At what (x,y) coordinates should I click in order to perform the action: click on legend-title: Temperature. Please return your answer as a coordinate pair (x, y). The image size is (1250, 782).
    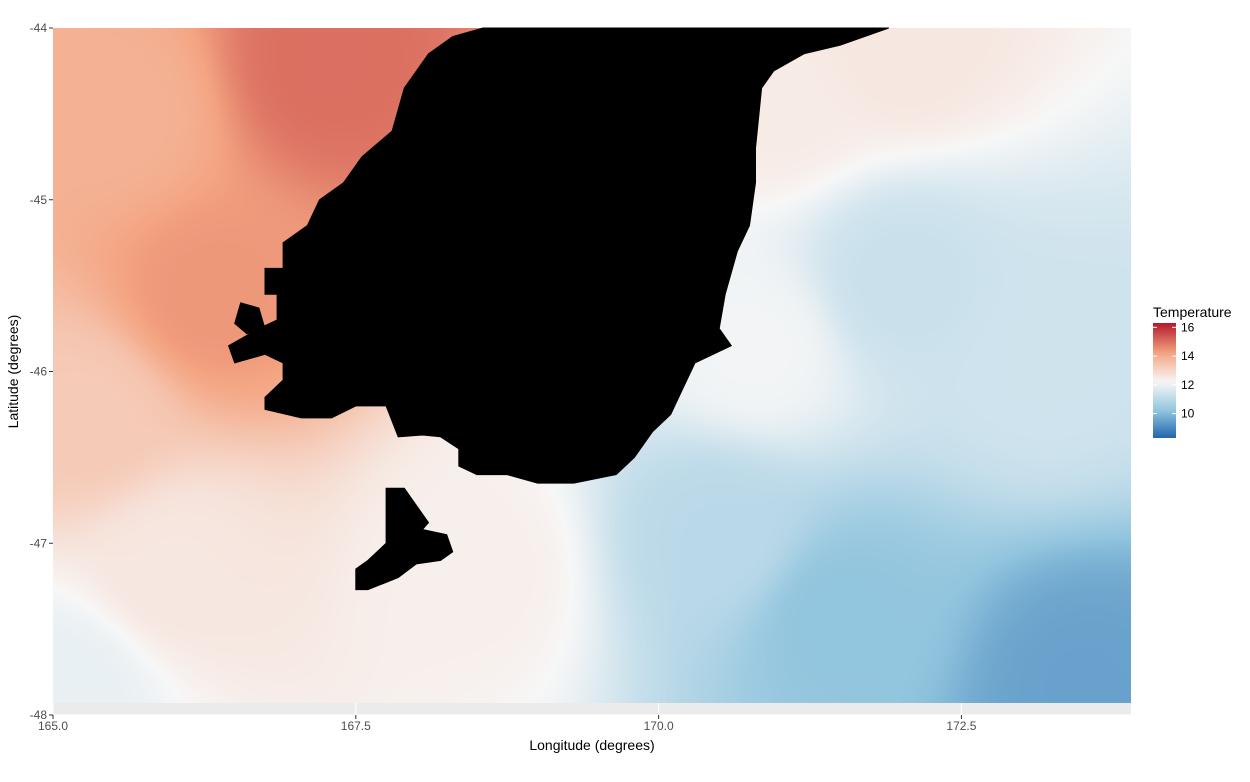
    Looking at the image, I should click on (1192, 312).